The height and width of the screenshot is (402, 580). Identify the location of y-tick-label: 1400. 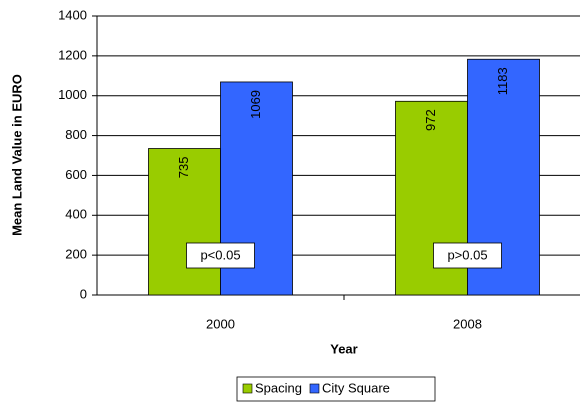
(72, 14).